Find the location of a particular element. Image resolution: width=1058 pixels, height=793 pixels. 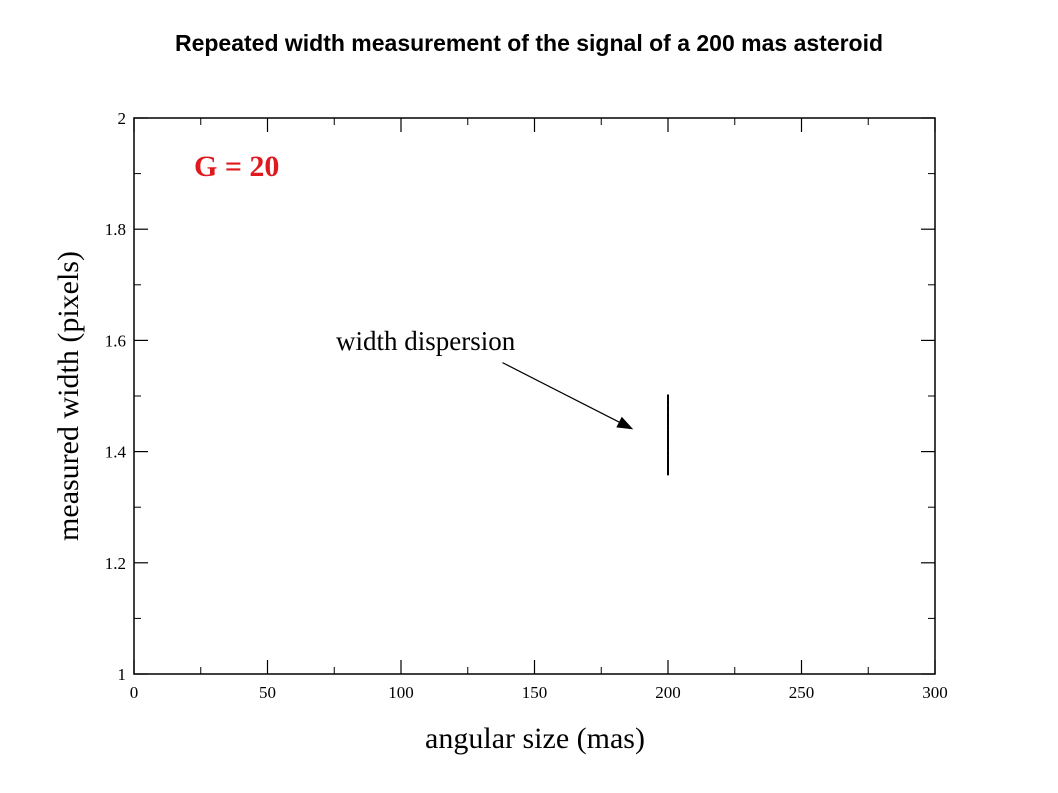

annotation-arrowhead is located at coordinates (625, 423).